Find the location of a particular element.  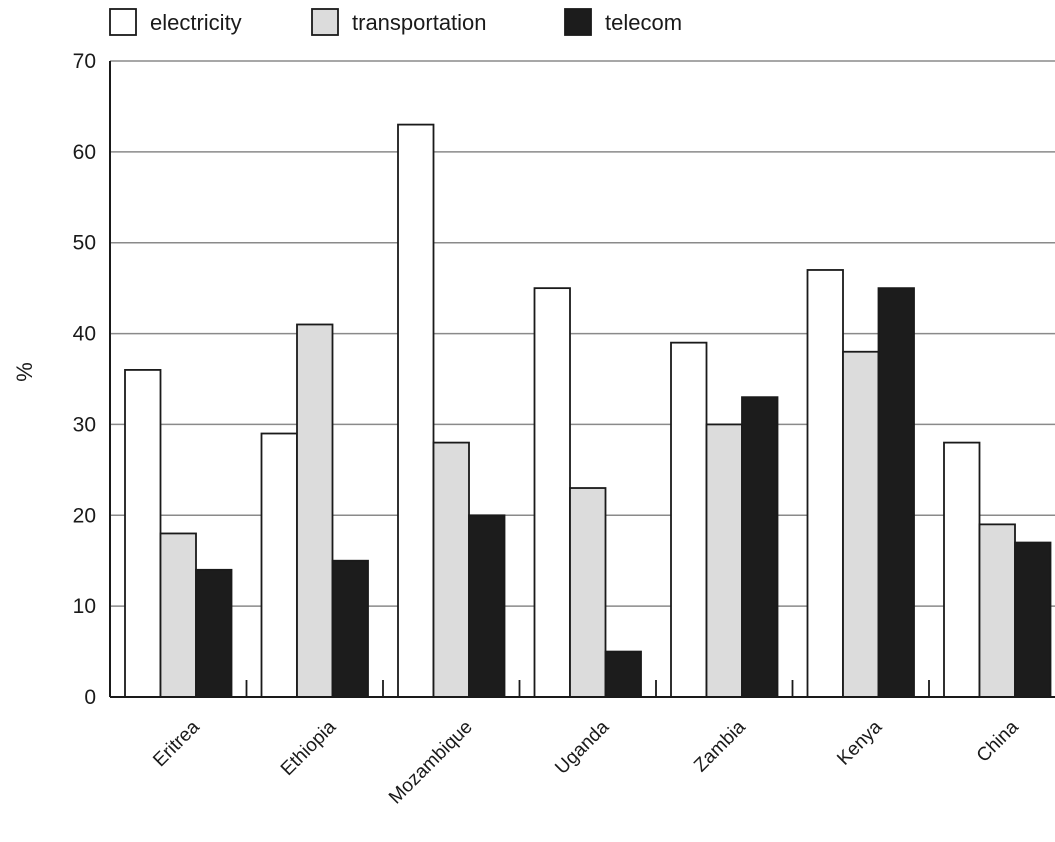

y-tick-label: 0 is located at coordinates (90, 697).